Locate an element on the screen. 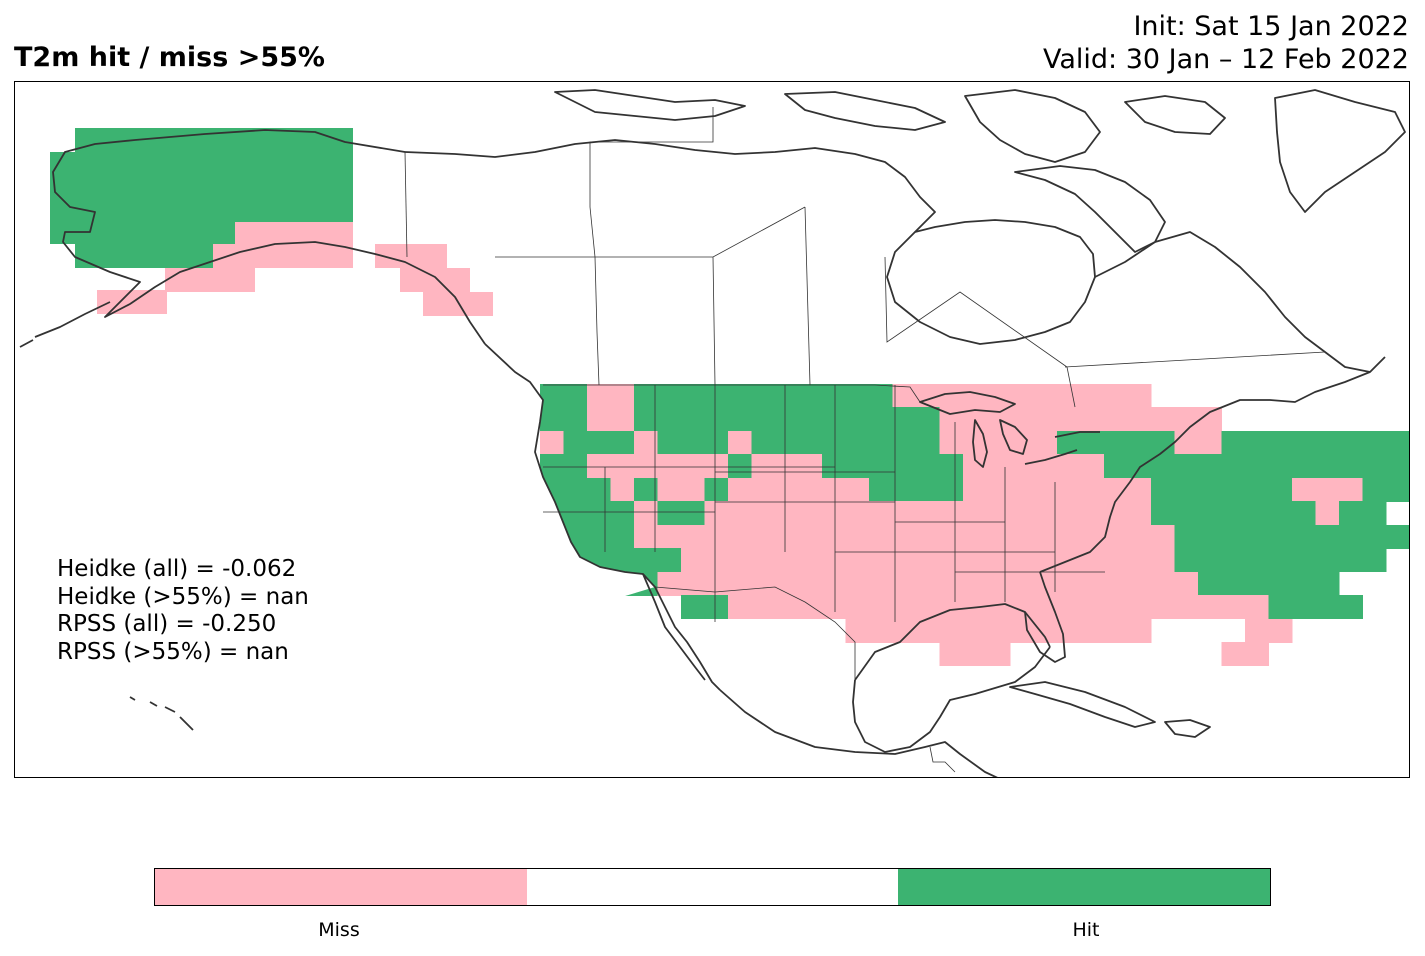  lake-superior is located at coordinates (967, 403).